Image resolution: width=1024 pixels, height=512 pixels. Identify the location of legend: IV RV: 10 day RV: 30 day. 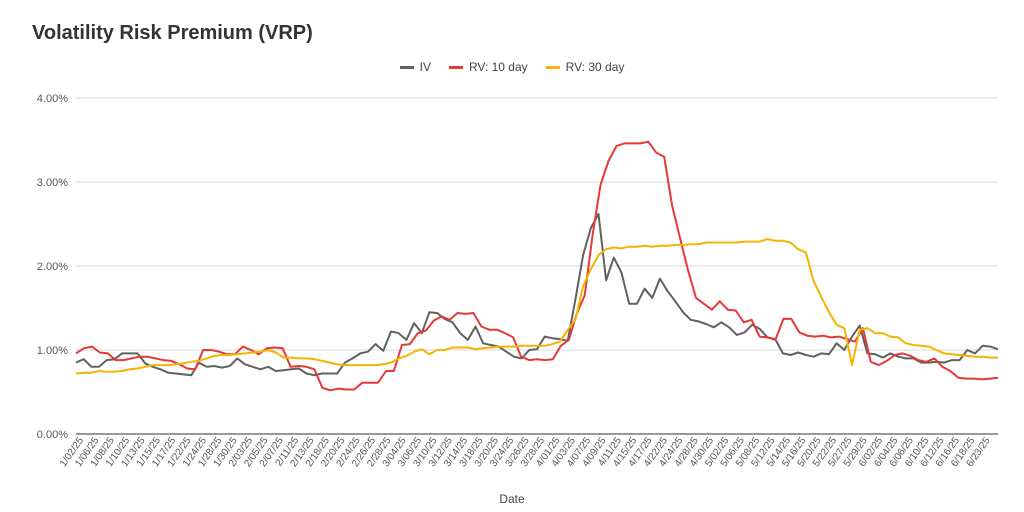
(512, 67).